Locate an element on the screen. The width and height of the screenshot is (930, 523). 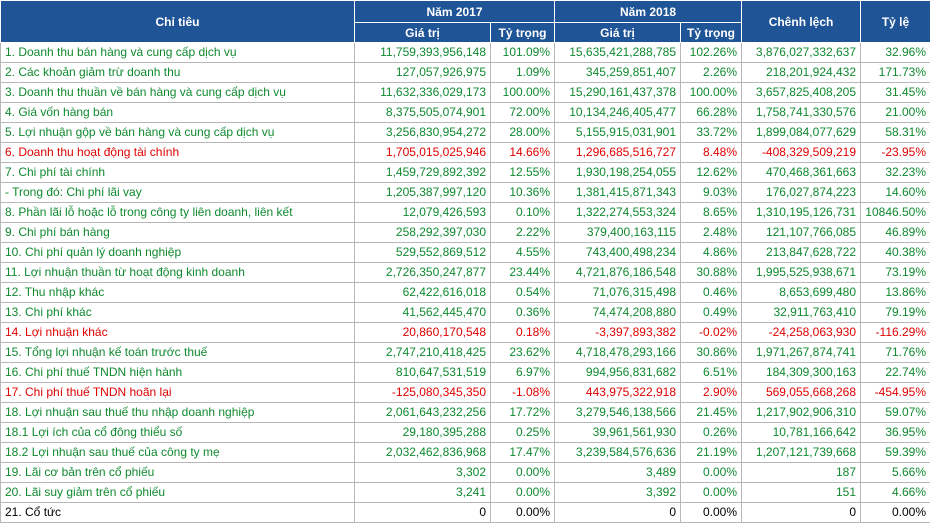
difference-cell: 121,107,766,085 is located at coordinates (801, 233).